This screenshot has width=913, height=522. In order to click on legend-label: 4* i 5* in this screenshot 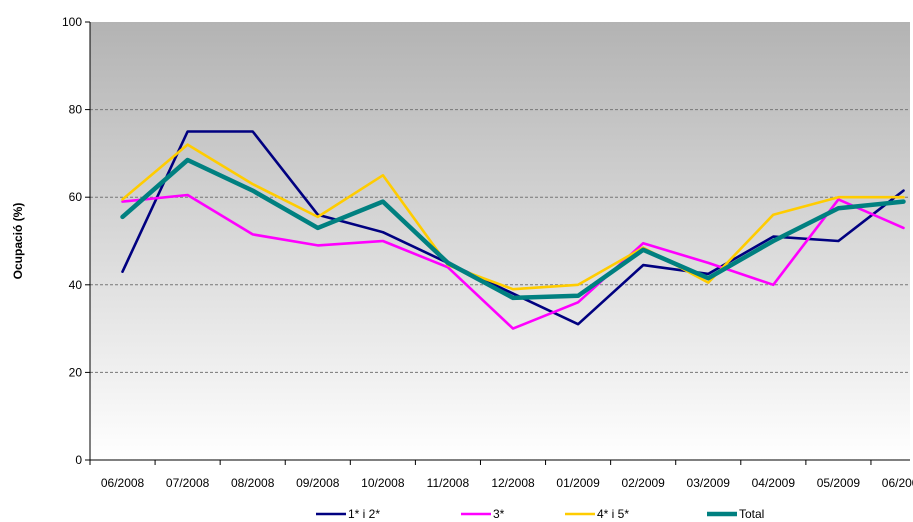, I will do `click(613, 514)`.